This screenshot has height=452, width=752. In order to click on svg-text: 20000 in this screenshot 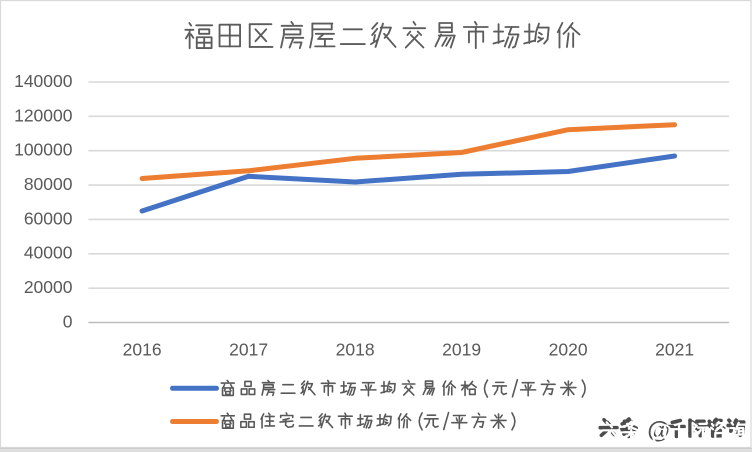, I will do `click(48, 287)`.